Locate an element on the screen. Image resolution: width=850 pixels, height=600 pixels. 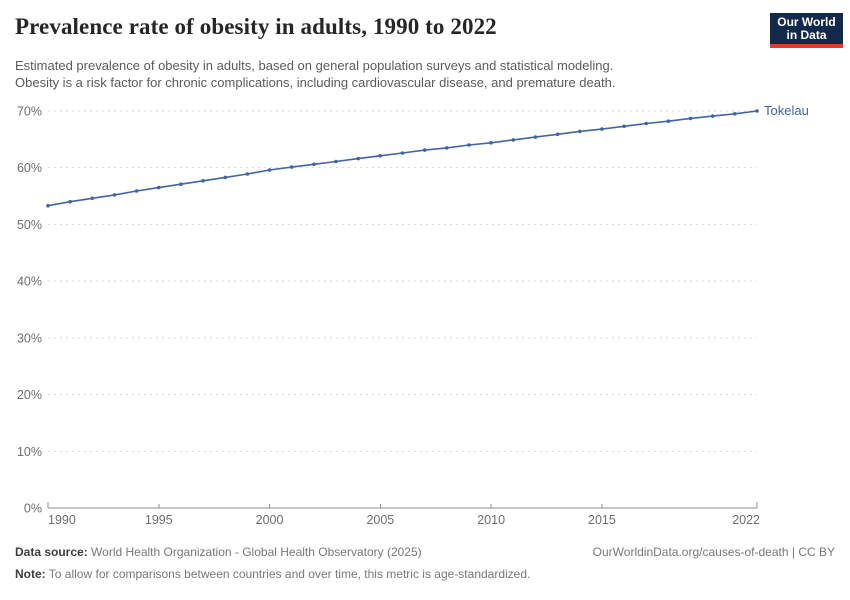
y-tick-label: 30% is located at coordinates (29, 338).